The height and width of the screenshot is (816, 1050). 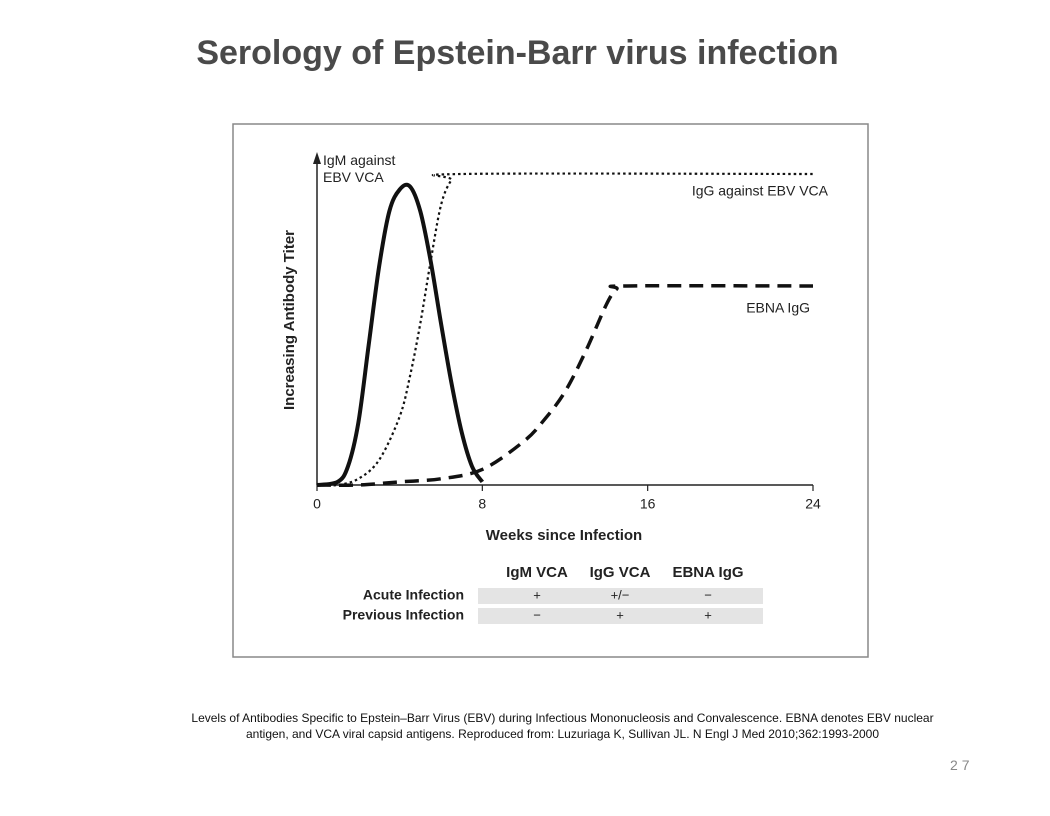 What do you see at coordinates (359, 168) in the screenshot?
I see `series-label: IgM against EBV VCA` at bounding box center [359, 168].